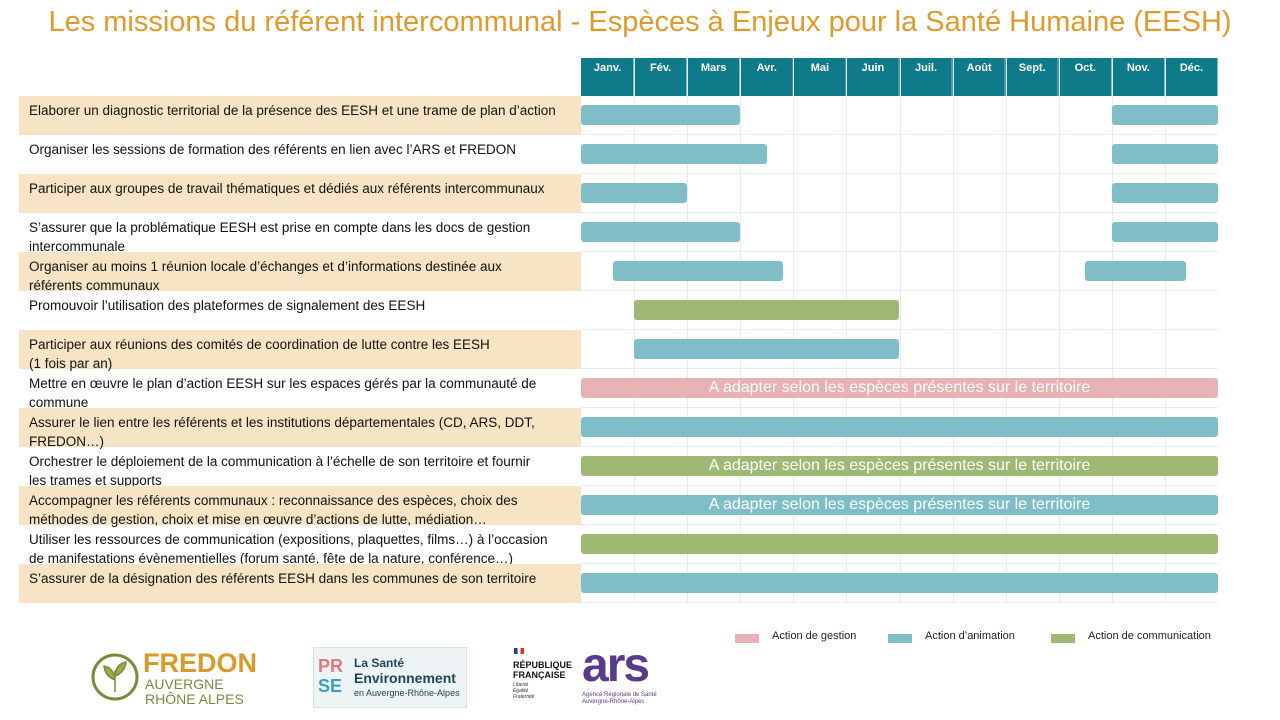  What do you see at coordinates (200, 663) in the screenshot?
I see `fredon-name: FREDON` at bounding box center [200, 663].